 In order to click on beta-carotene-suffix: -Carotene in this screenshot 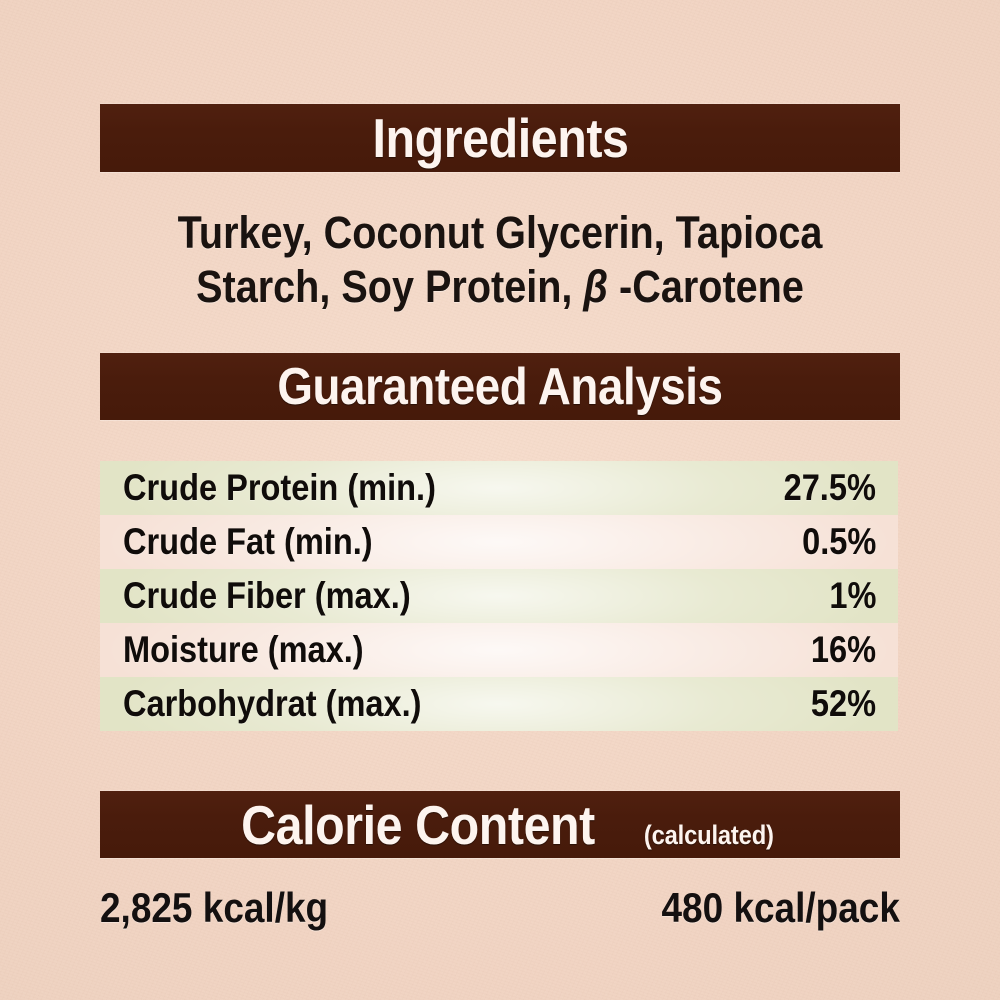, I will do `click(711, 286)`.